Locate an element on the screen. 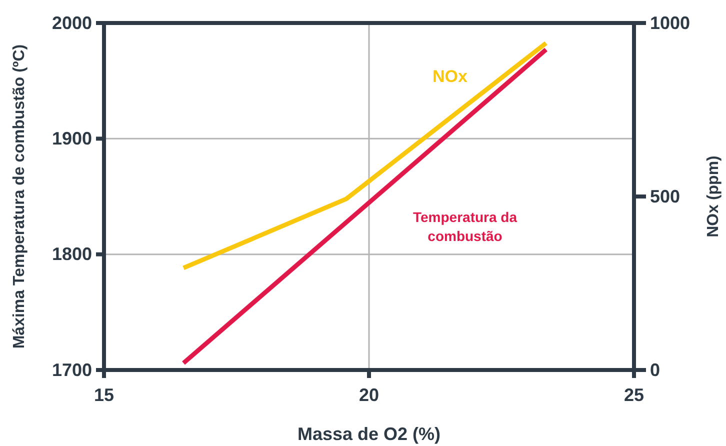 This screenshot has height=446, width=726. y-axis-title: Máxima Temperatura de combustão (ºC) is located at coordinates (19, 196).